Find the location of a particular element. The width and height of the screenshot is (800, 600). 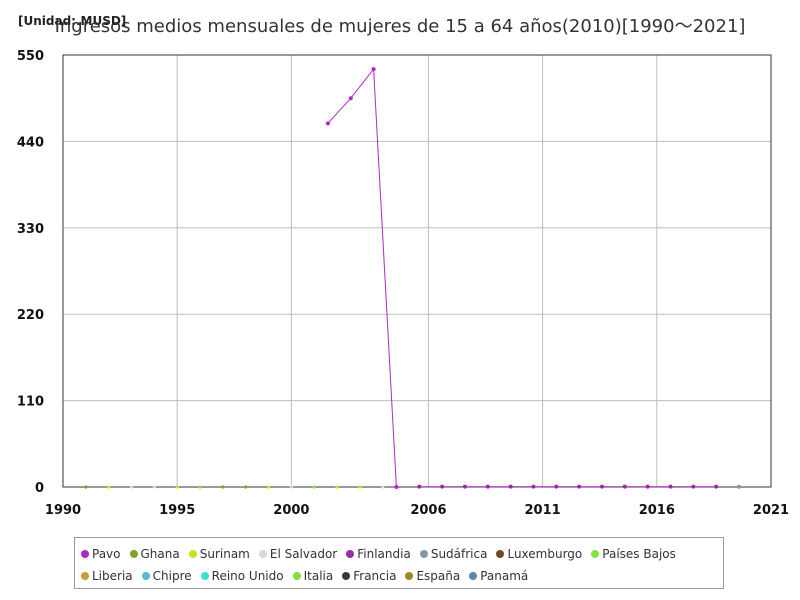

y-tick-label: 550 is located at coordinates (30, 56).